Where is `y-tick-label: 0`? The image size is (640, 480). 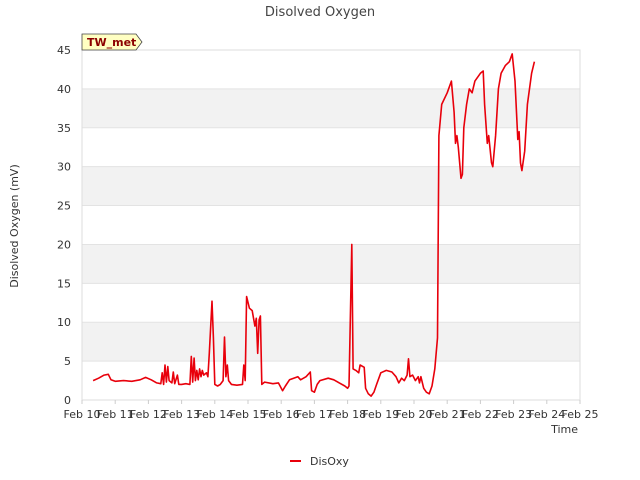
y-tick-label: 0 is located at coordinates (67, 400).